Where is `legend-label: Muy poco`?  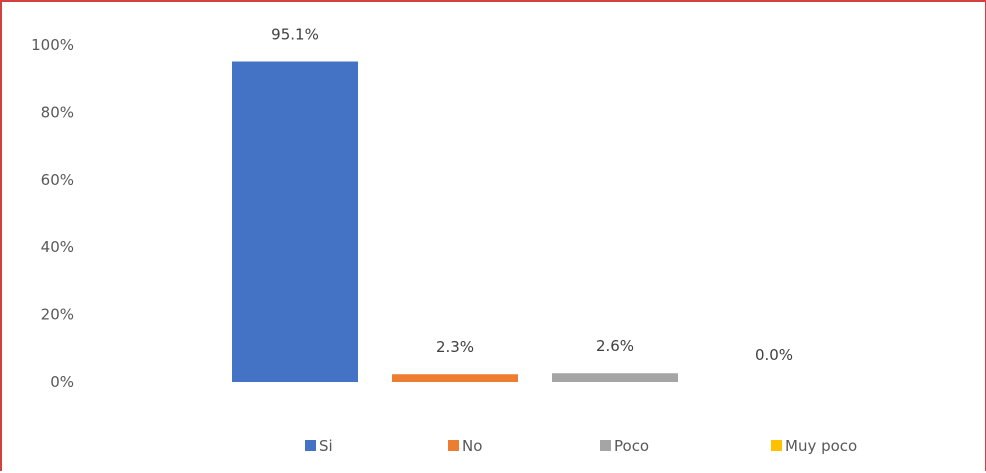 legend-label: Muy poco is located at coordinates (821, 446).